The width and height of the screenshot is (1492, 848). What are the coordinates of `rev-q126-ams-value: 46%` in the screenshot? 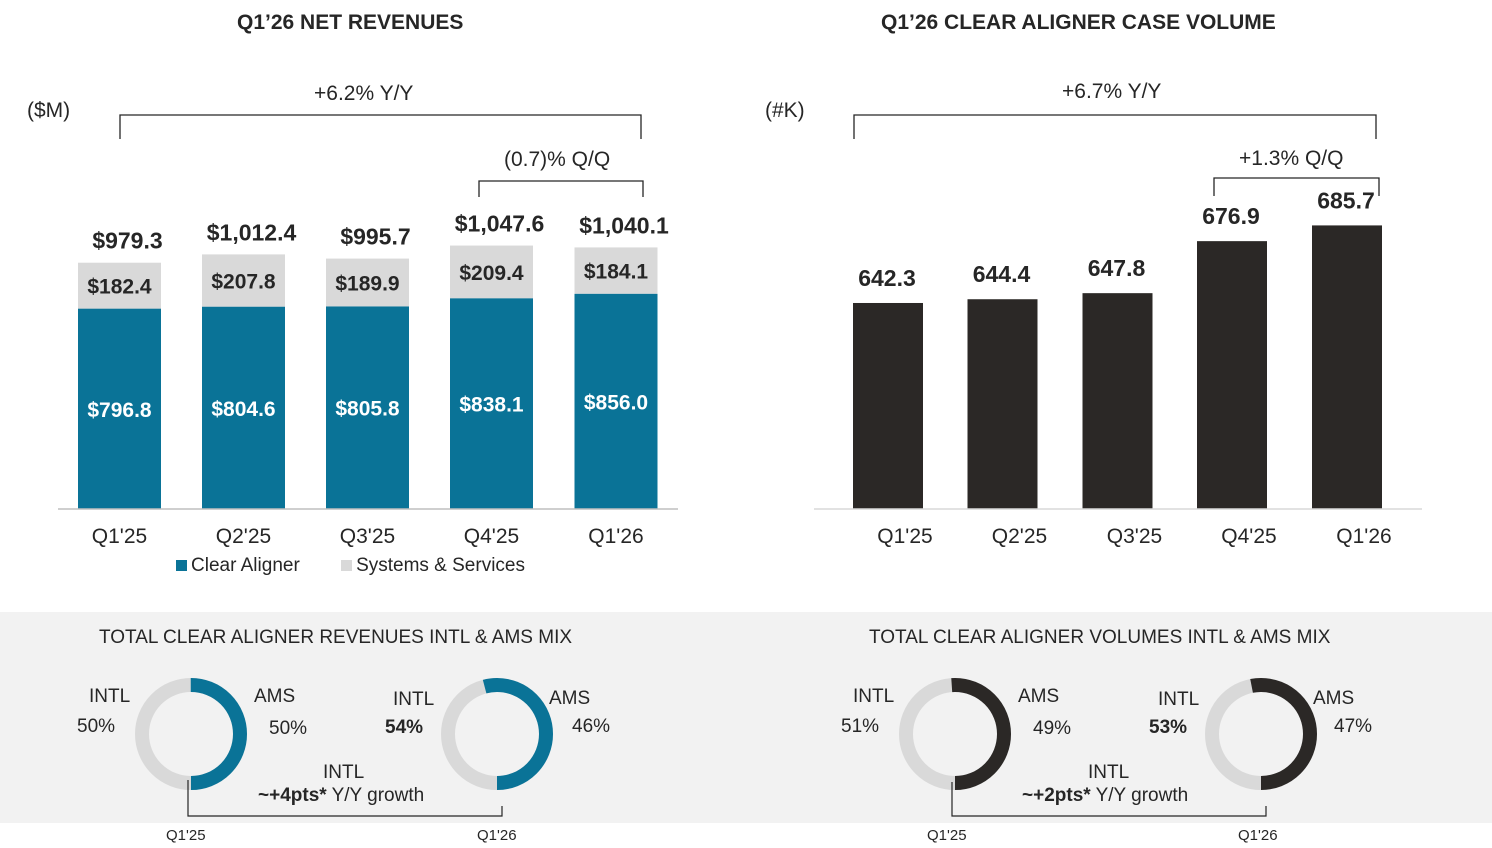 It's located at (591, 726).